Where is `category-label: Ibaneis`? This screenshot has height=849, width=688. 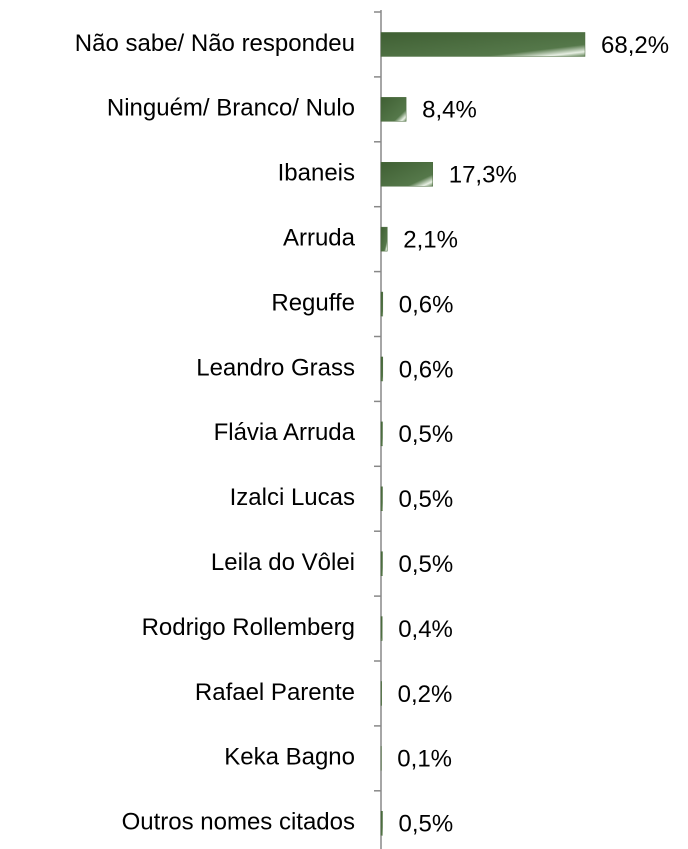 category-label: Ibaneis is located at coordinates (316, 173).